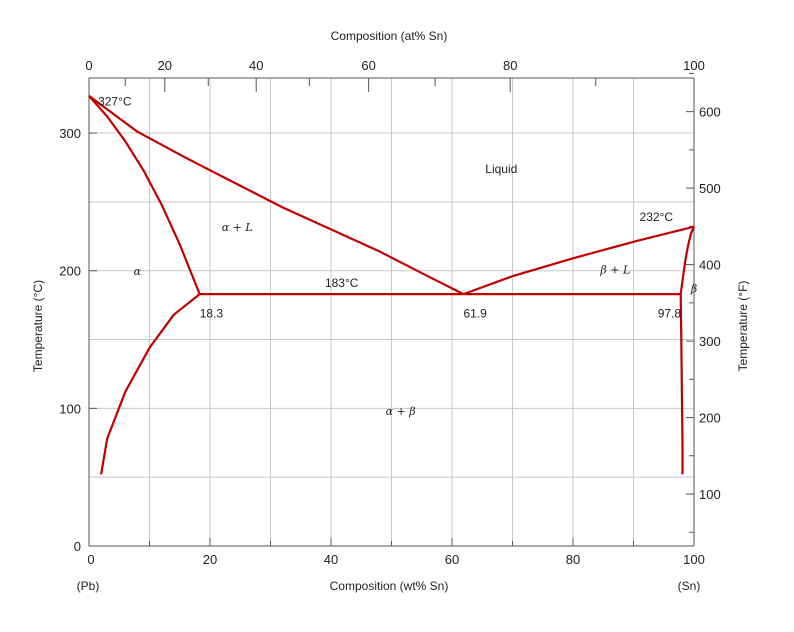  I want to click on y-right-tick-label: 500, so click(710, 188).